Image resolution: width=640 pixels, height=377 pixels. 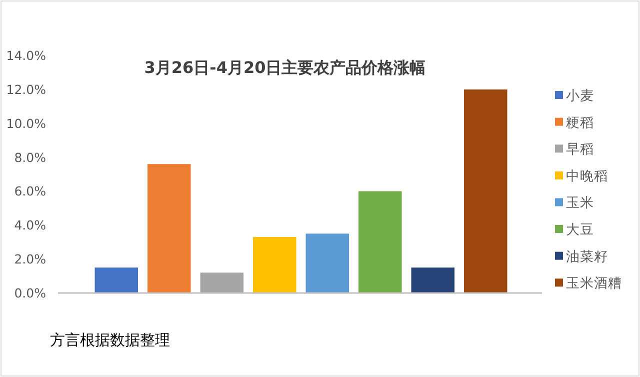 What do you see at coordinates (580, 96) in the screenshot?
I see `legend-label: 小麦` at bounding box center [580, 96].